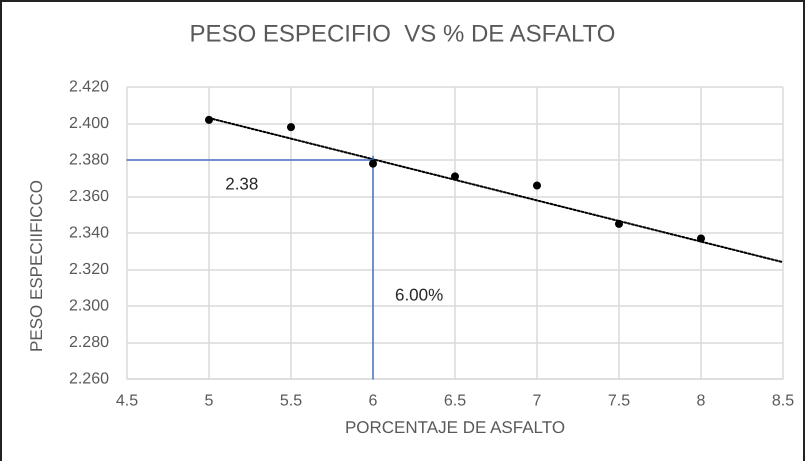 The height and width of the screenshot is (461, 805). What do you see at coordinates (419, 295) in the screenshot?
I see `annotation: 6.00%` at bounding box center [419, 295].